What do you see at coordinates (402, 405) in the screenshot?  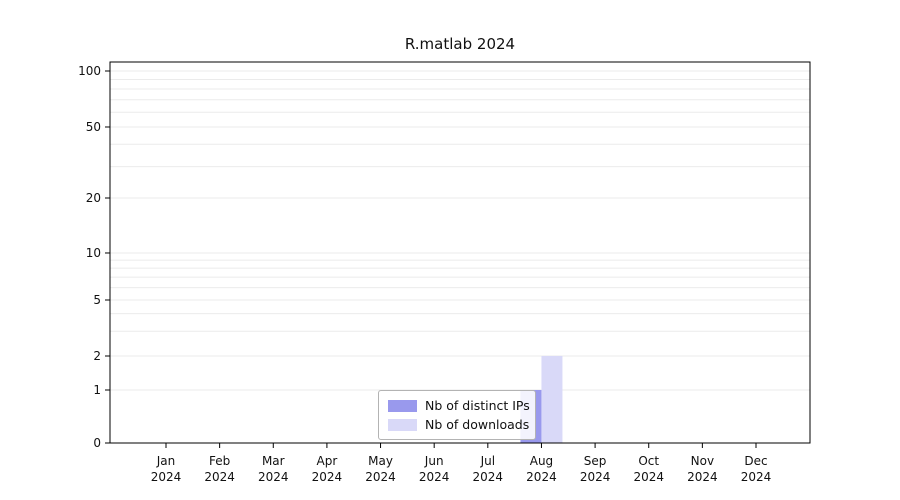 I see `legend-swatch-distinct-ips` at bounding box center [402, 405].